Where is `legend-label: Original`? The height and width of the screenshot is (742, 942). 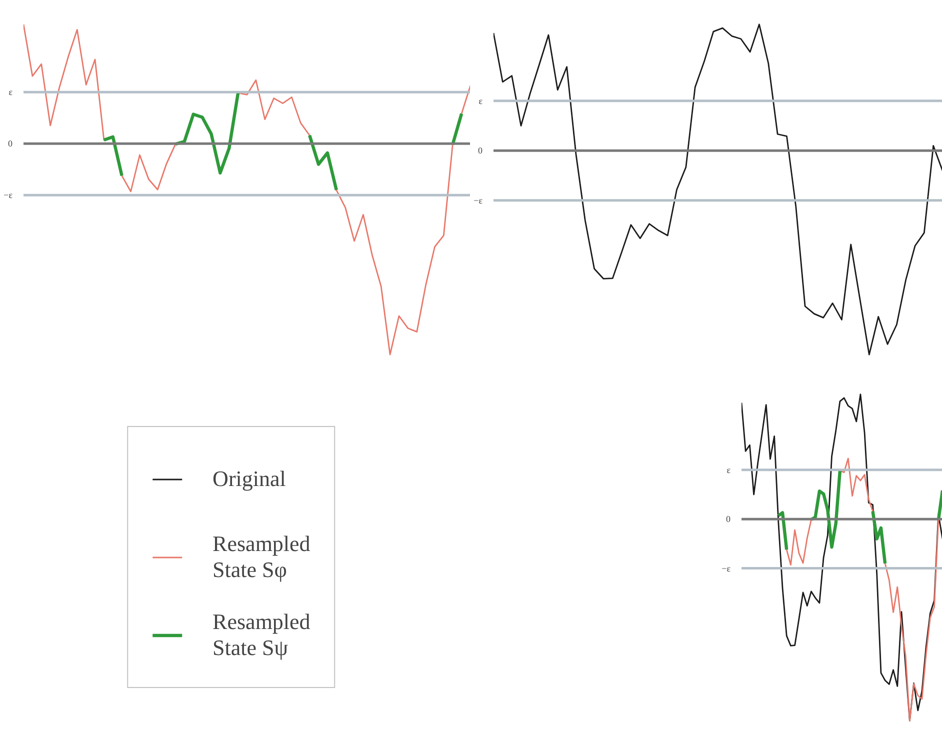 legend-label: Original is located at coordinates (249, 479).